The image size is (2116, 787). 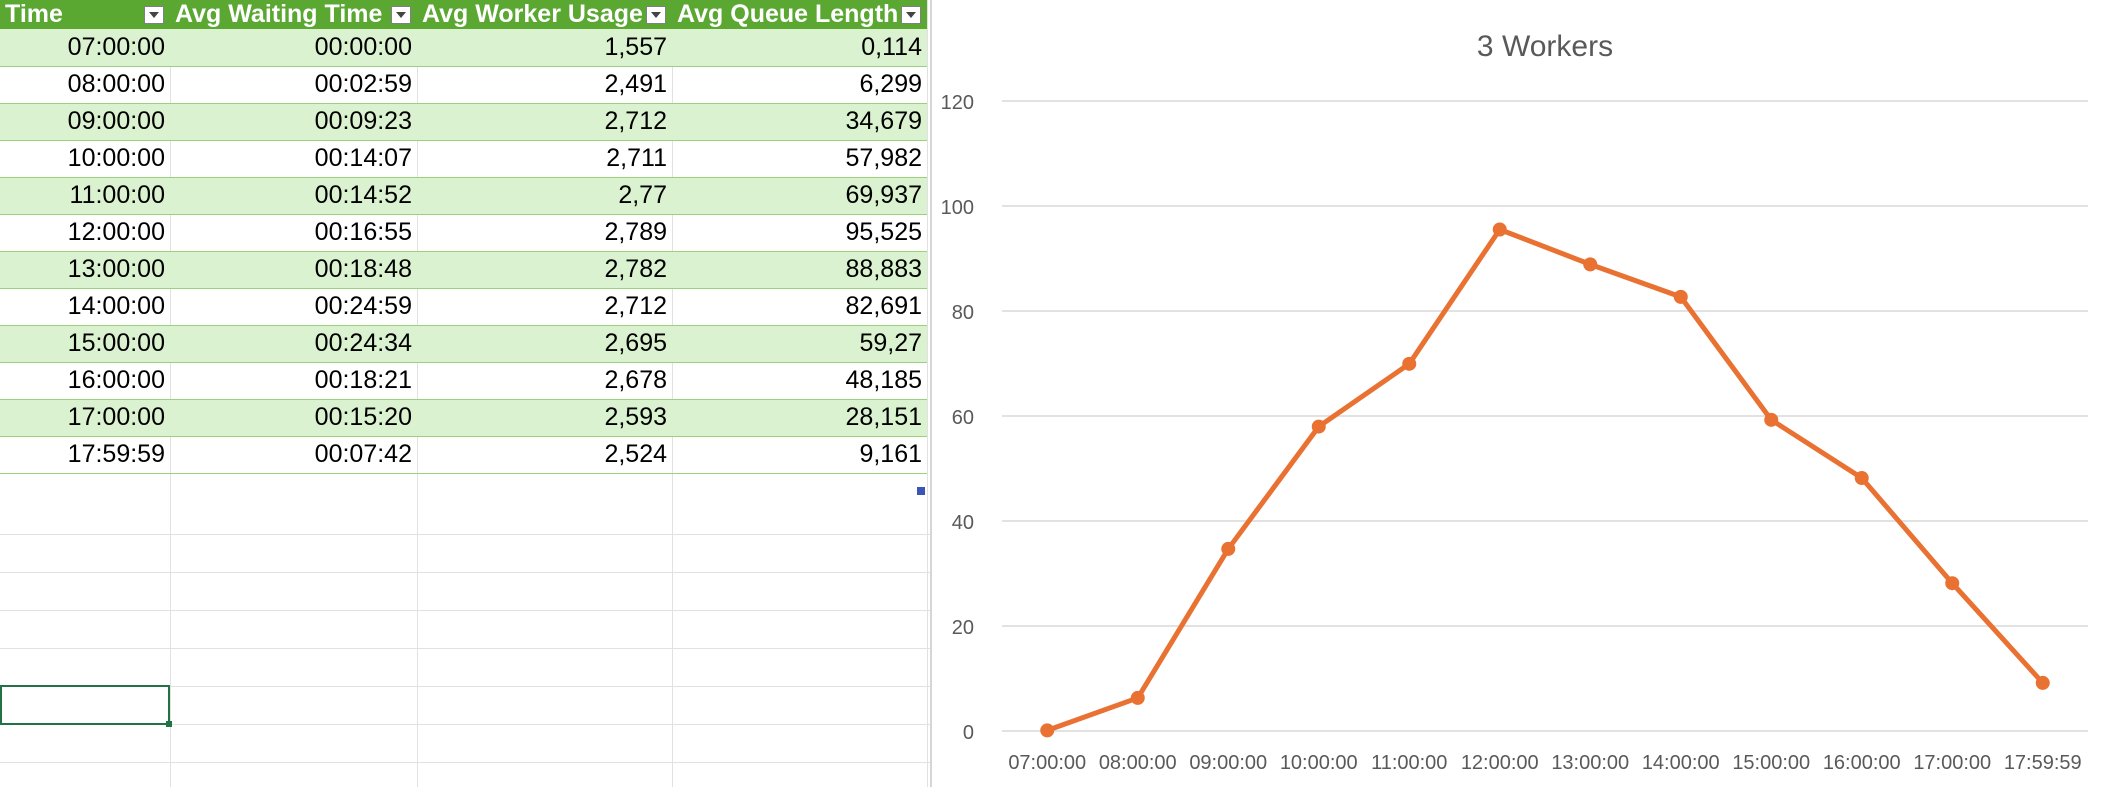 What do you see at coordinates (293, 307) in the screenshot?
I see `cell-avg-waiting-time: 00:24:59` at bounding box center [293, 307].